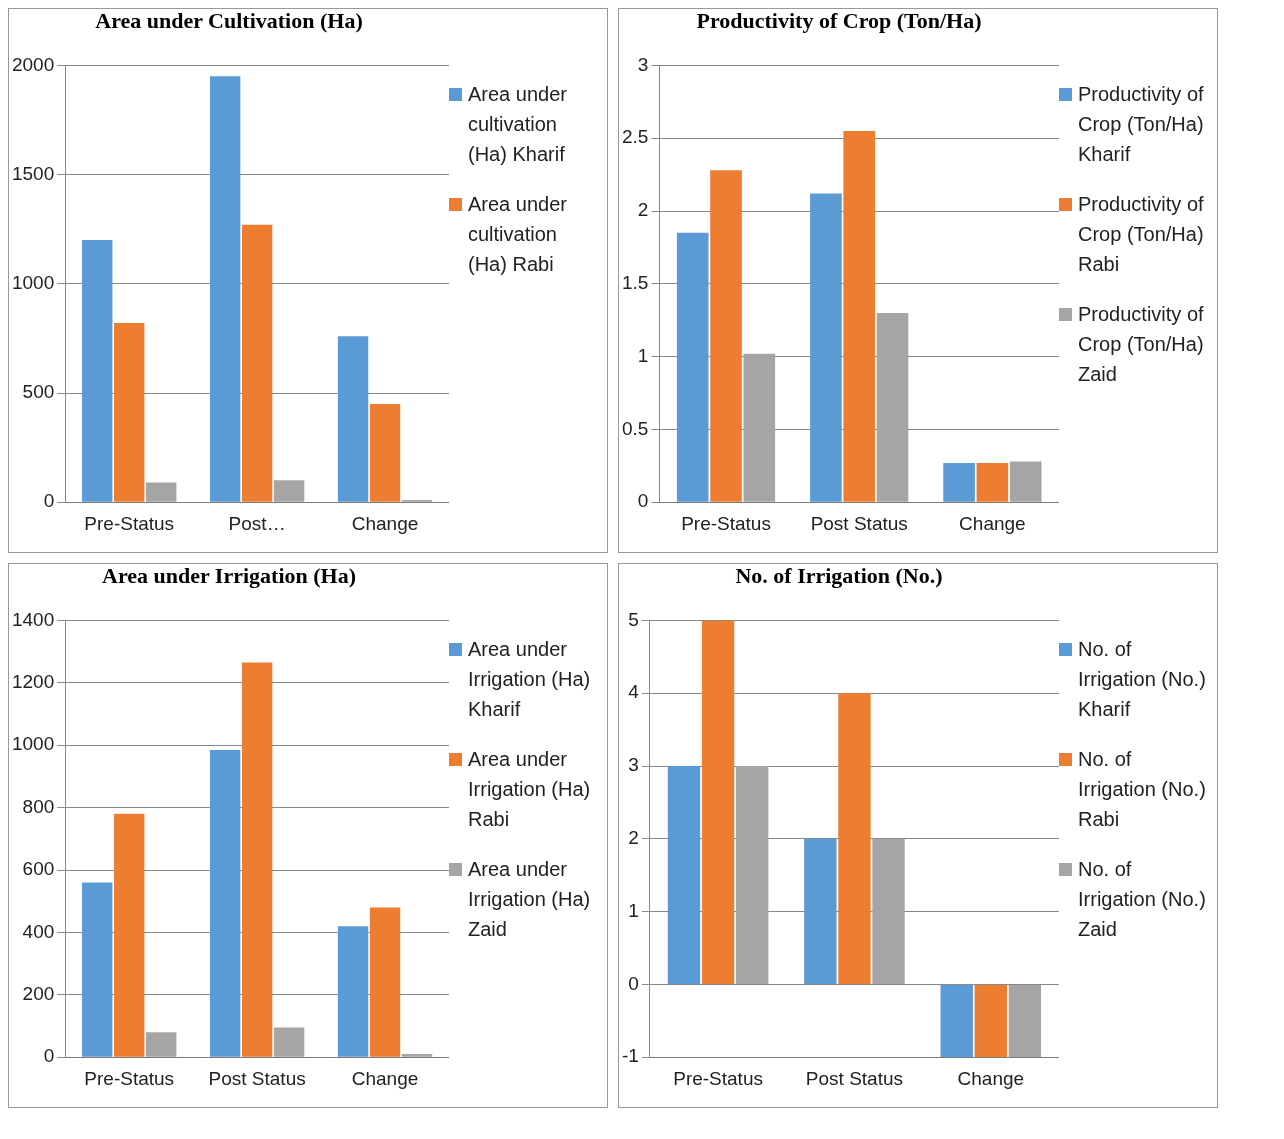 This screenshot has height=1139, width=1284. Describe the element at coordinates (530, 899) in the screenshot. I see `legend-label: Area under Irrigation (Ha) Zaid` at that location.